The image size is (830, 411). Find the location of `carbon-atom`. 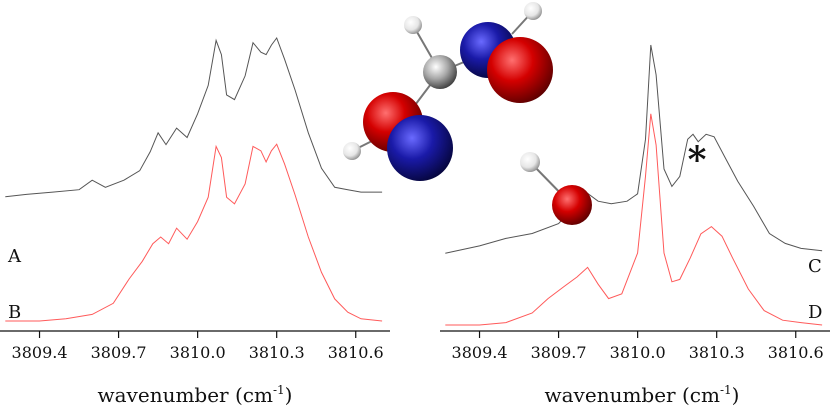

carbon-atom is located at coordinates (440, 72).